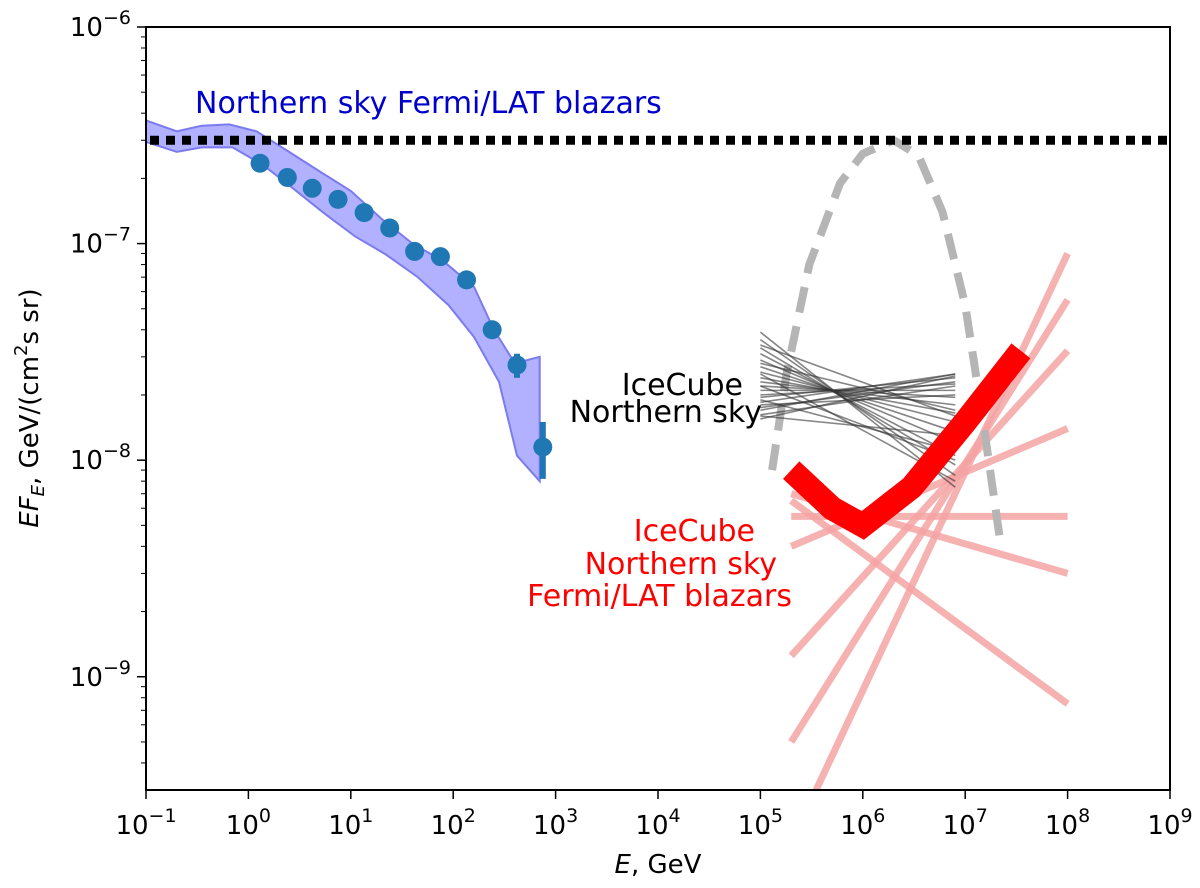  What do you see at coordinates (1084, 816) in the screenshot?
I see `x-tick-label-exp: 8` at bounding box center [1084, 816].